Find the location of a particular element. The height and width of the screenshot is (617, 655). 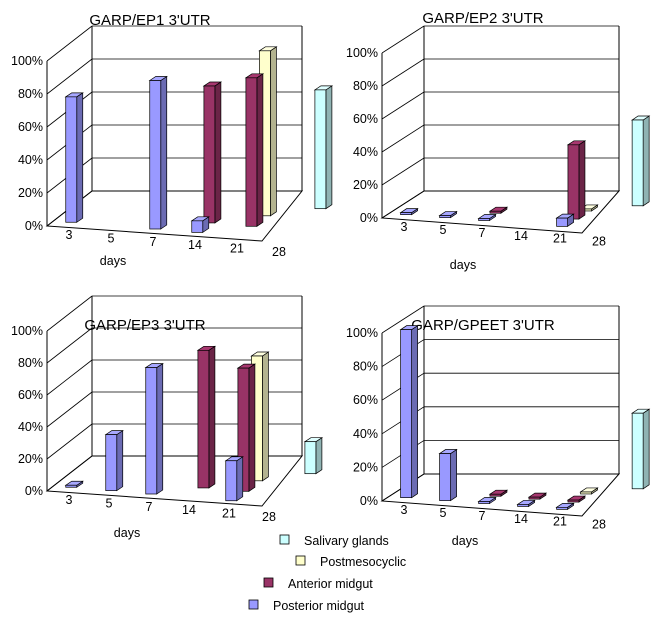

chart-title: GARP/GPEET 3'UTR is located at coordinates (483, 325).